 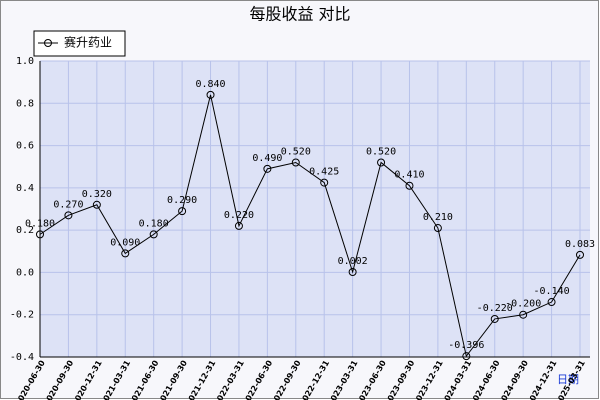 What do you see at coordinates (210, 84) in the screenshot?
I see `data-label: 0.840` at bounding box center [210, 84].